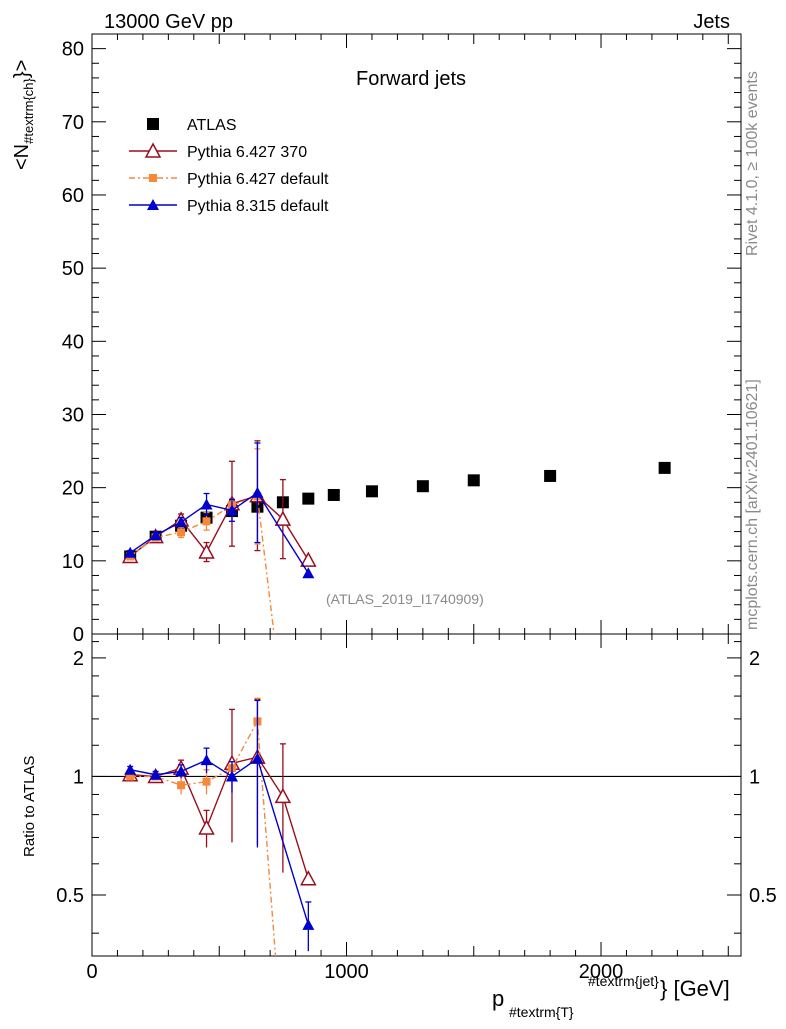  I want to click on y-tick-label: 60, so click(73, 196).